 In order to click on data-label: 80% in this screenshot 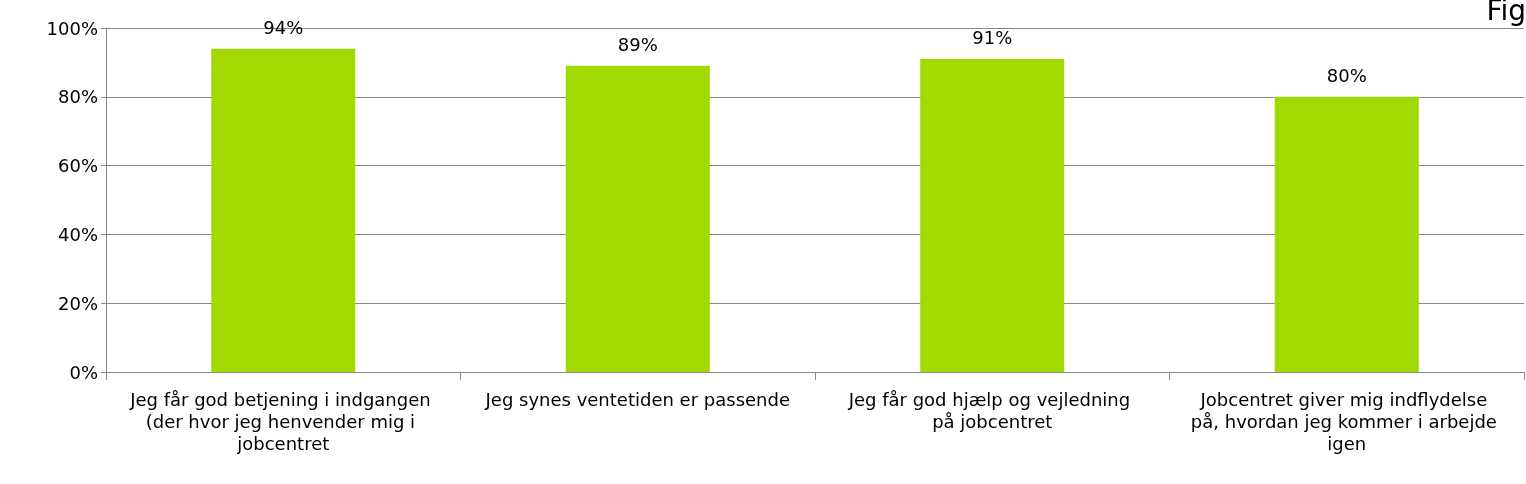, I will do `click(1346, 76)`.